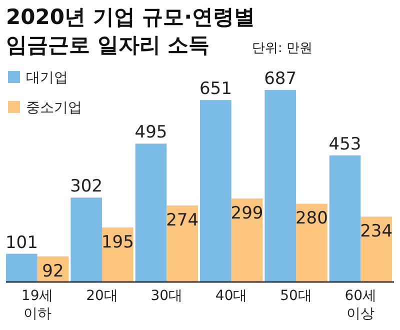 This screenshot has width=400, height=330. Describe the element at coordinates (231, 296) in the screenshot. I see `x-tick-label: 40대` at that location.